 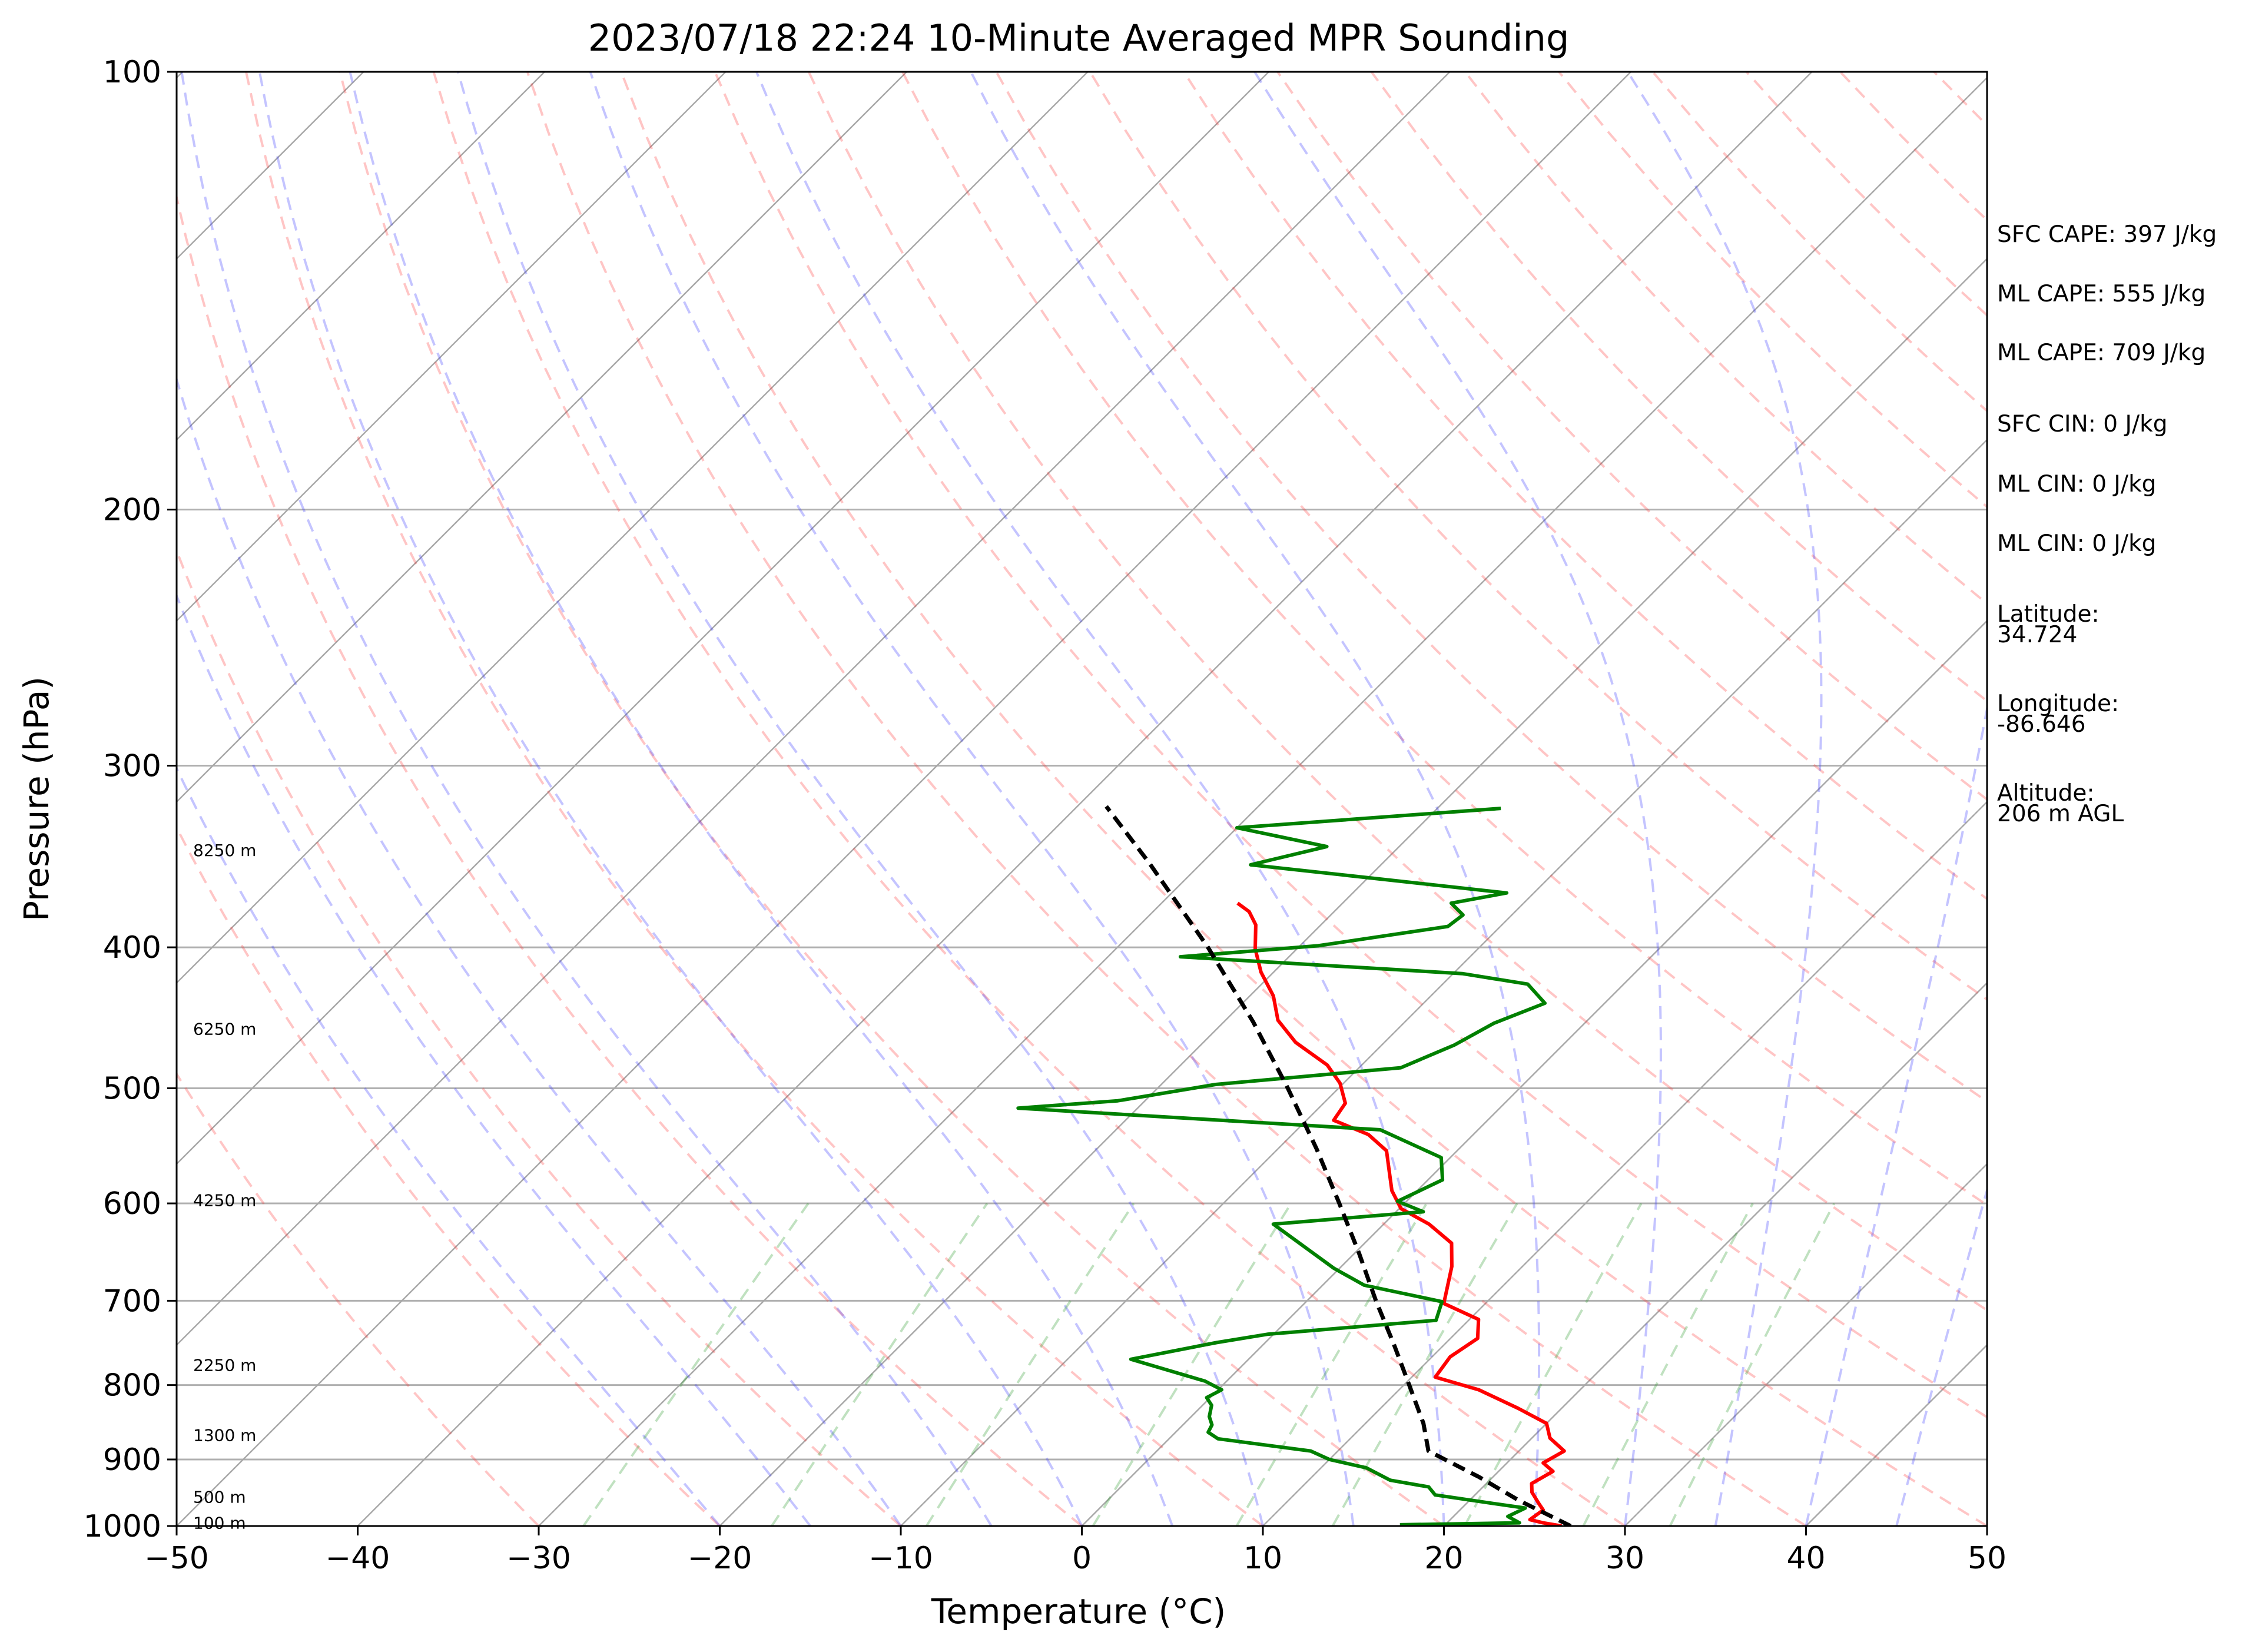 I want to click on stat-line: Longitude:, so click(x=2058, y=704).